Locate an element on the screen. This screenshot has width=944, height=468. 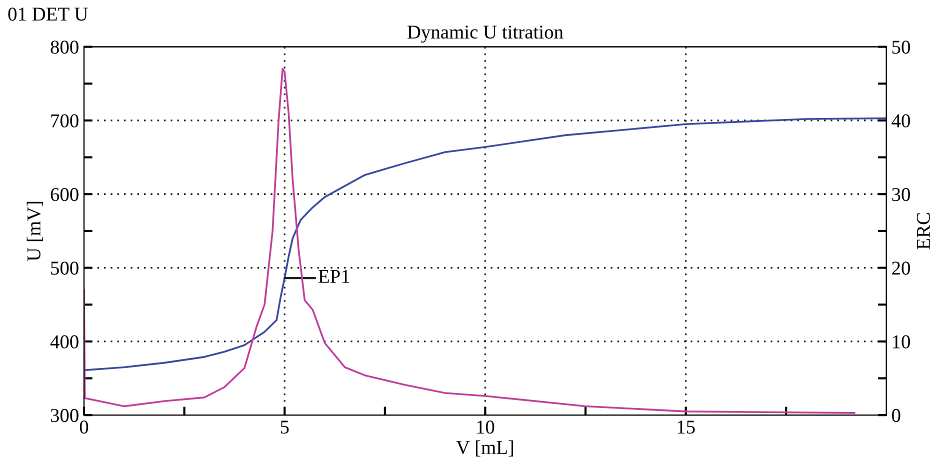
y-tick-label: 800 is located at coordinates (64, 47).